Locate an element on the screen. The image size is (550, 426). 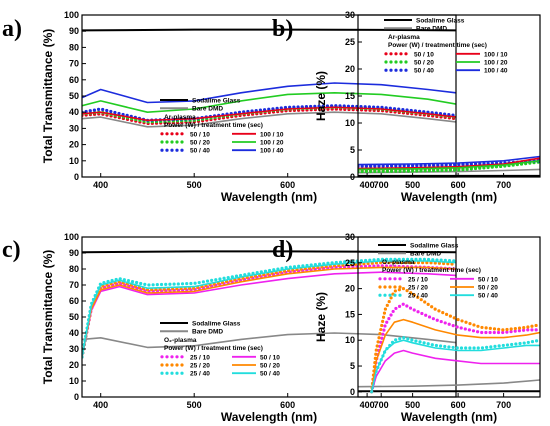
legend-label-dotted: 25 / 10 is located at coordinates (200, 357).